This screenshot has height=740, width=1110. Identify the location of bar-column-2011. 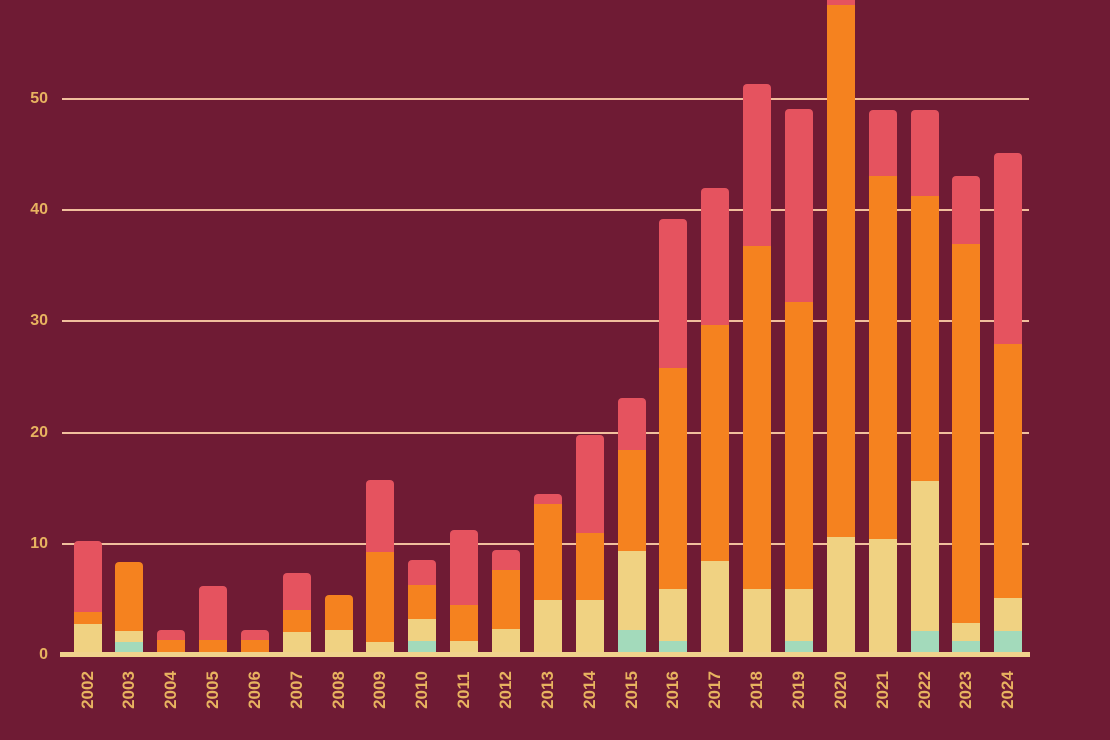
(464, 590).